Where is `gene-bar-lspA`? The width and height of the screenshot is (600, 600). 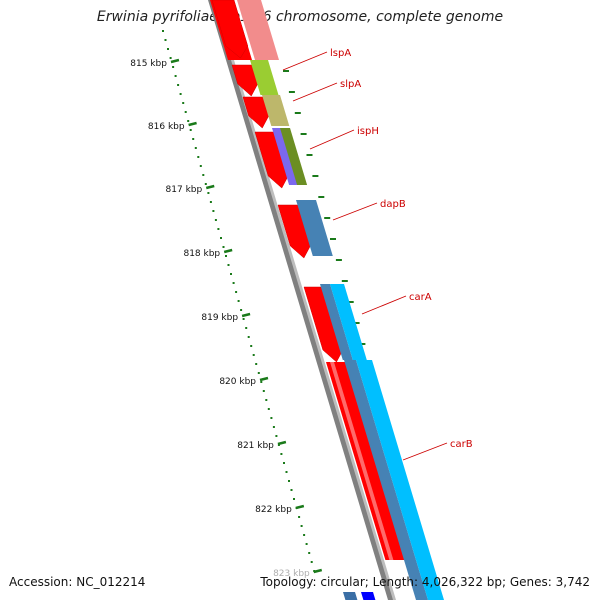 gene-bar-lspA is located at coordinates (264, 77).